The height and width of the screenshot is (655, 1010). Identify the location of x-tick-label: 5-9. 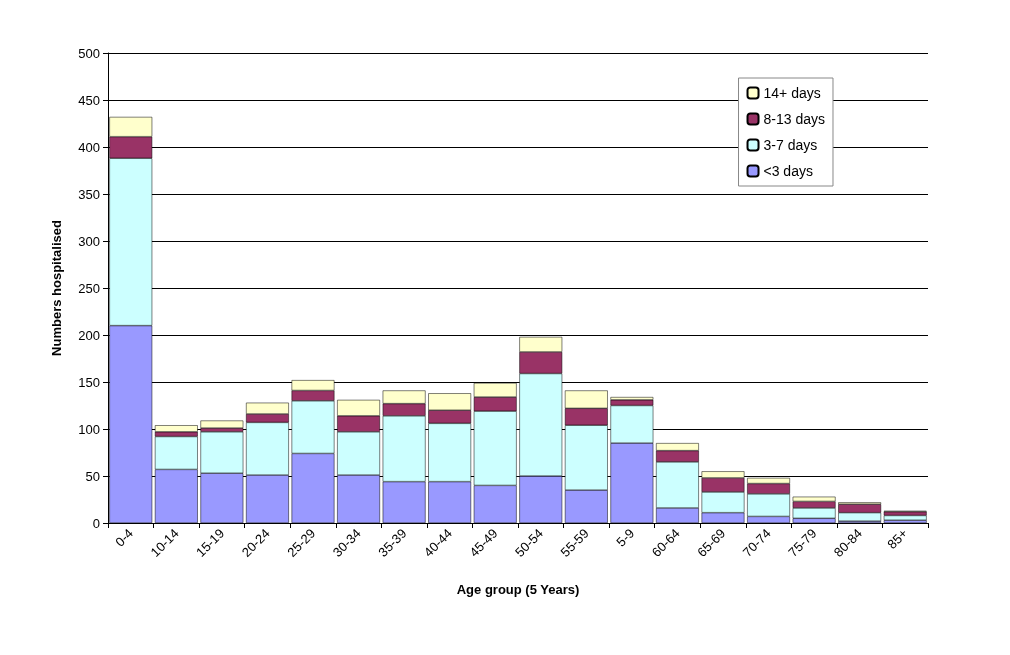
(625, 537).